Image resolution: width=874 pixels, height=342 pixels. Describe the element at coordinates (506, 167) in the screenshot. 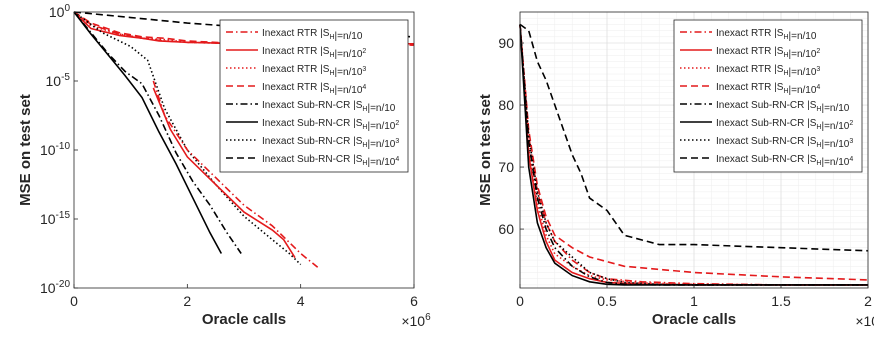

I see `y-tick-label: 70` at that location.